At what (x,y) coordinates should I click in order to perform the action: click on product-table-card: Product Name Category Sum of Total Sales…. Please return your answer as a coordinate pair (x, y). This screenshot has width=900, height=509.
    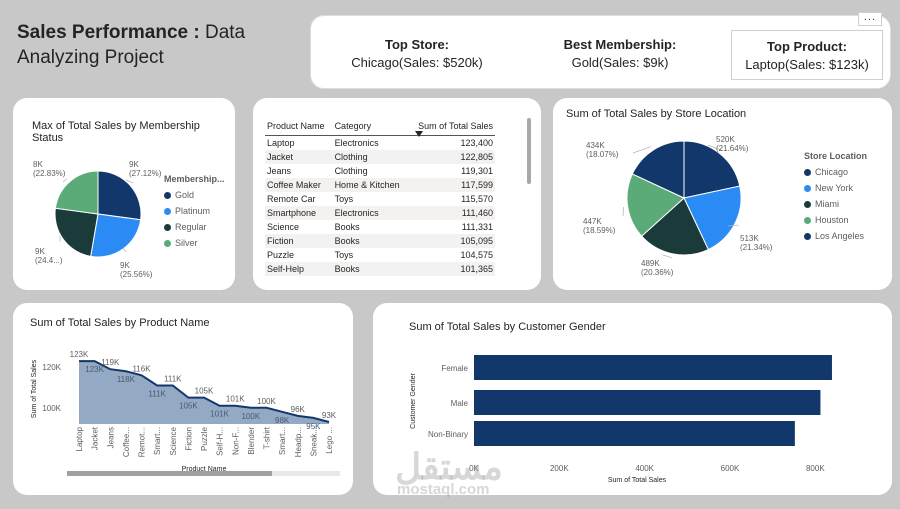
    Looking at the image, I should click on (397, 194).